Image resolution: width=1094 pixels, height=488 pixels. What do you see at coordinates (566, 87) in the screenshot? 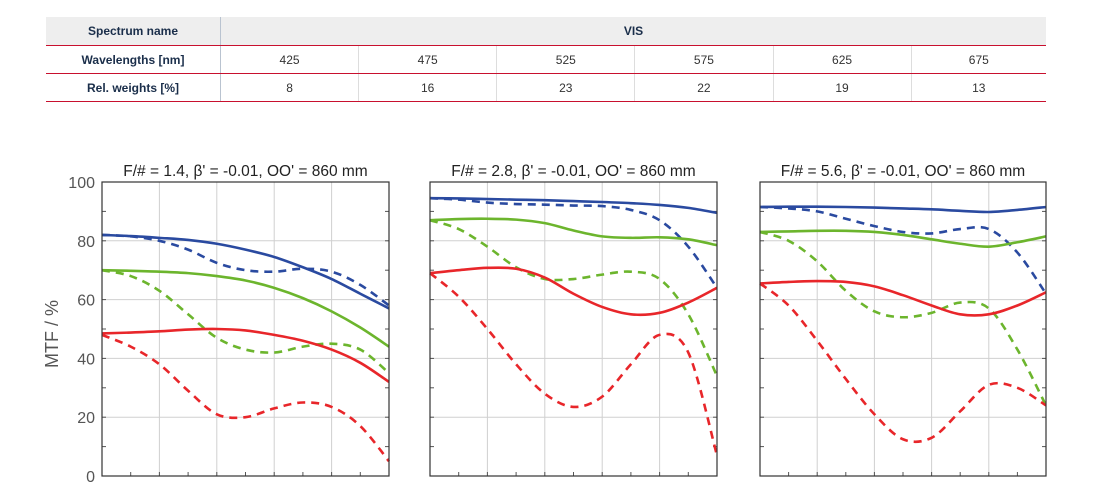
I see `weight-cell: 23` at bounding box center [566, 87].